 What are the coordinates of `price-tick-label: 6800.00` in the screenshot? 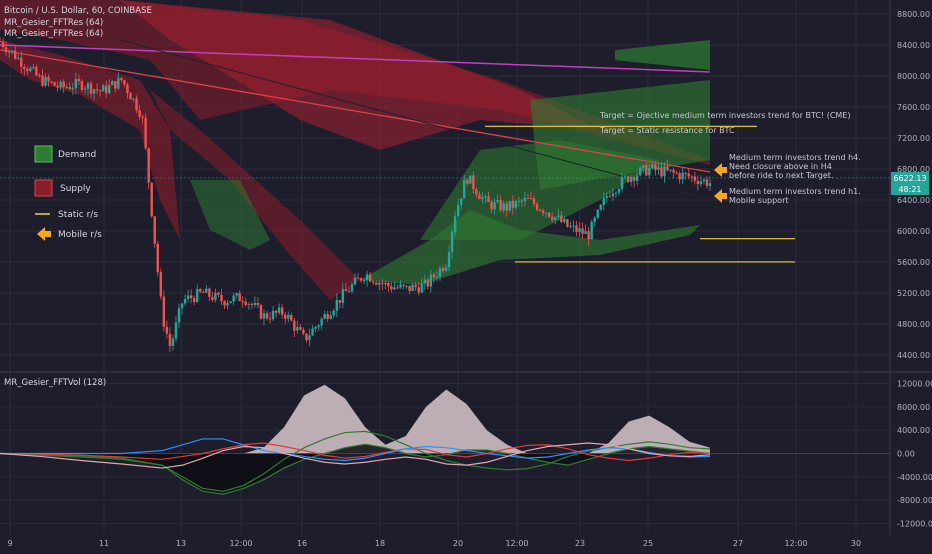 It's located at (913, 169).